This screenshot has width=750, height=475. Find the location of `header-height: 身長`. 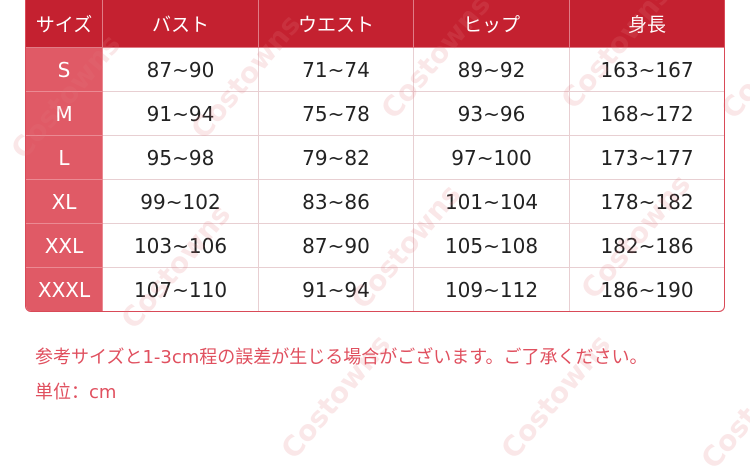

header-height: 身長 is located at coordinates (647, 24).